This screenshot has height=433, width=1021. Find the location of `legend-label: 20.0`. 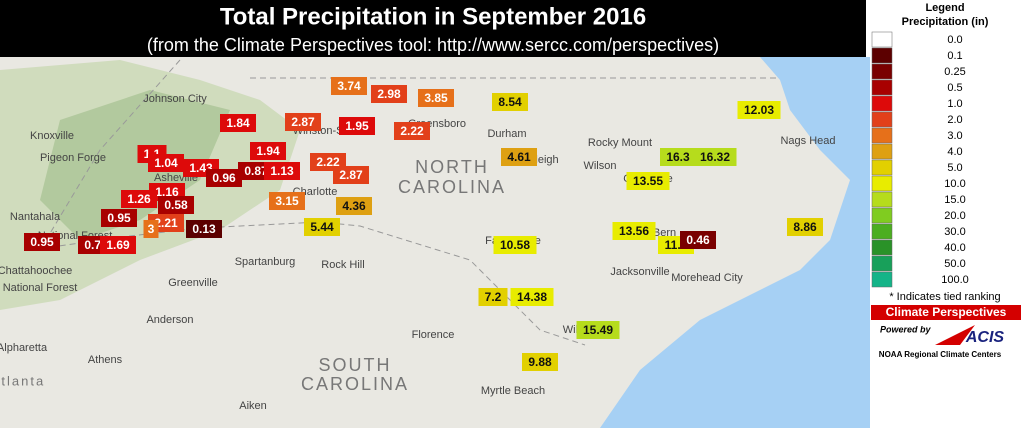

legend-label: 20.0 is located at coordinates (954, 216).